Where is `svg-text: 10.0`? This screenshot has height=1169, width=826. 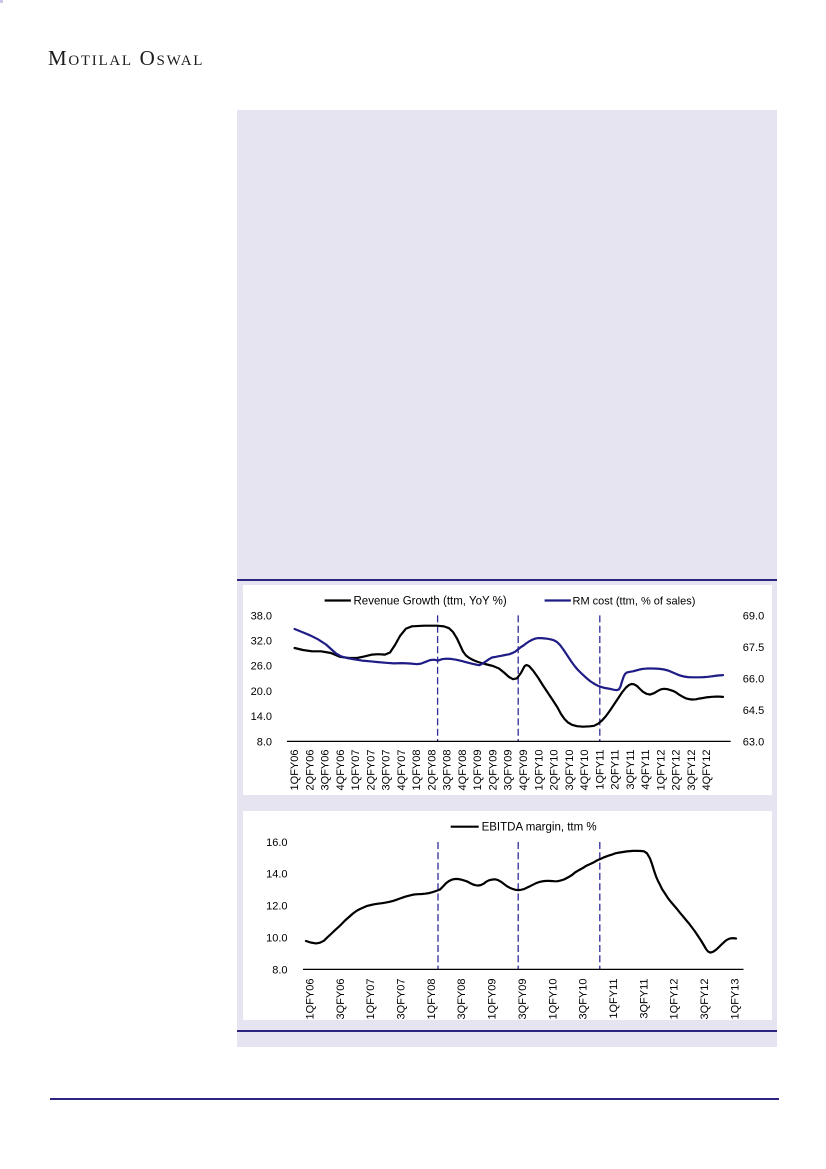
svg-text: 10.0 is located at coordinates (276, 938).